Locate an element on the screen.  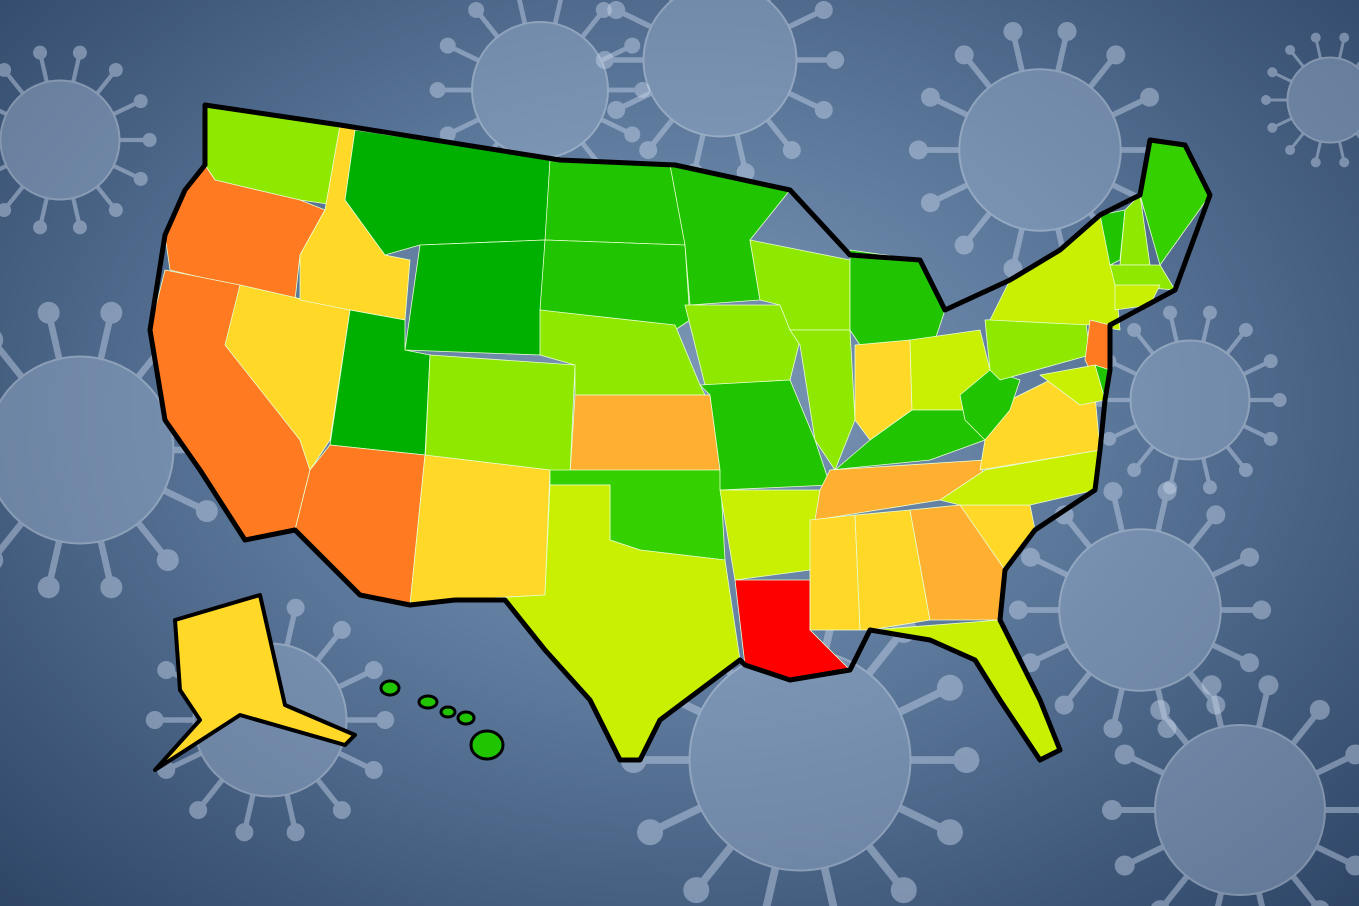
state-ct is located at coordinates (1137, 297).